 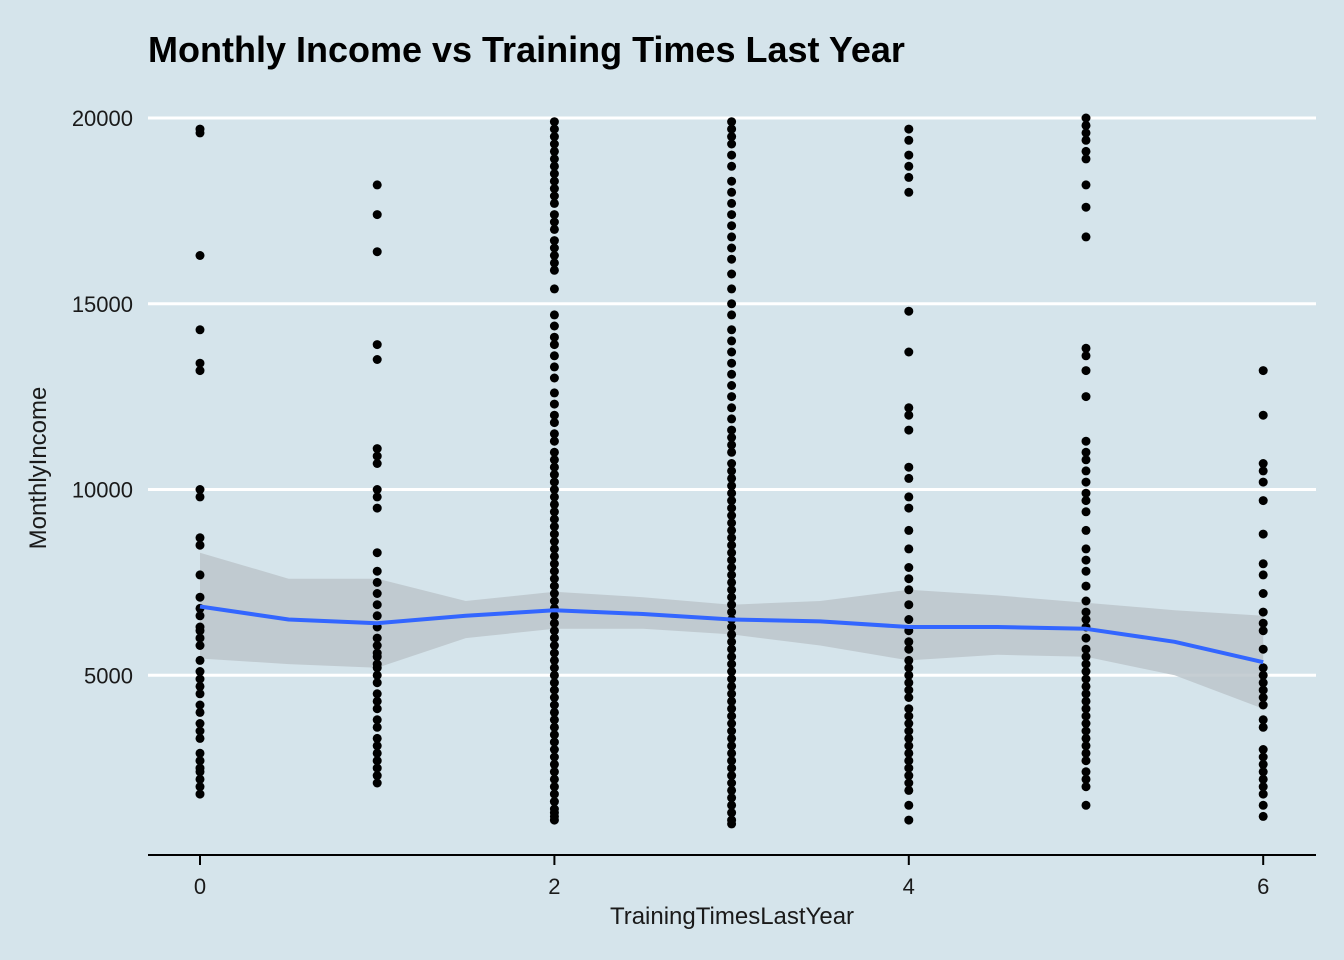 I want to click on x-tick-label: 2, so click(x=554, y=886).